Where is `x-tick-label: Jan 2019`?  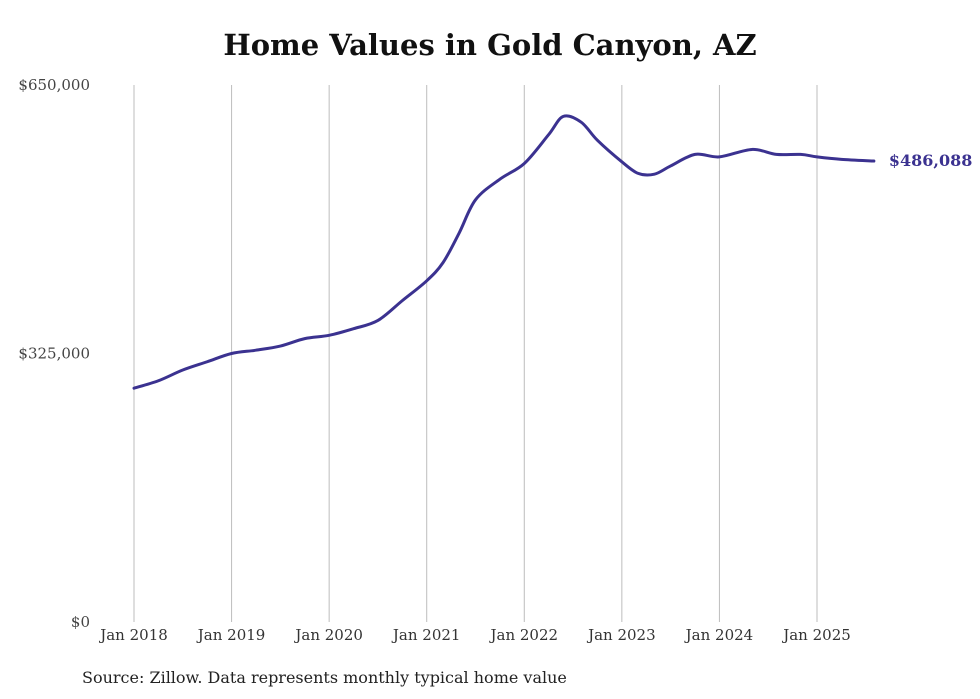
x-tick-label: Jan 2019 is located at coordinates (231, 635).